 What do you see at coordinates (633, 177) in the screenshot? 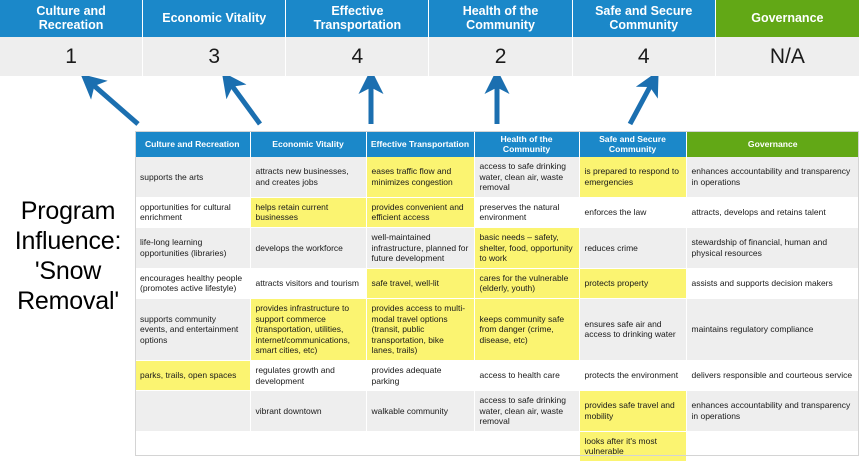
I see `matrix-cell-highlighted: is prepared to respond to emergencies` at bounding box center [633, 177].